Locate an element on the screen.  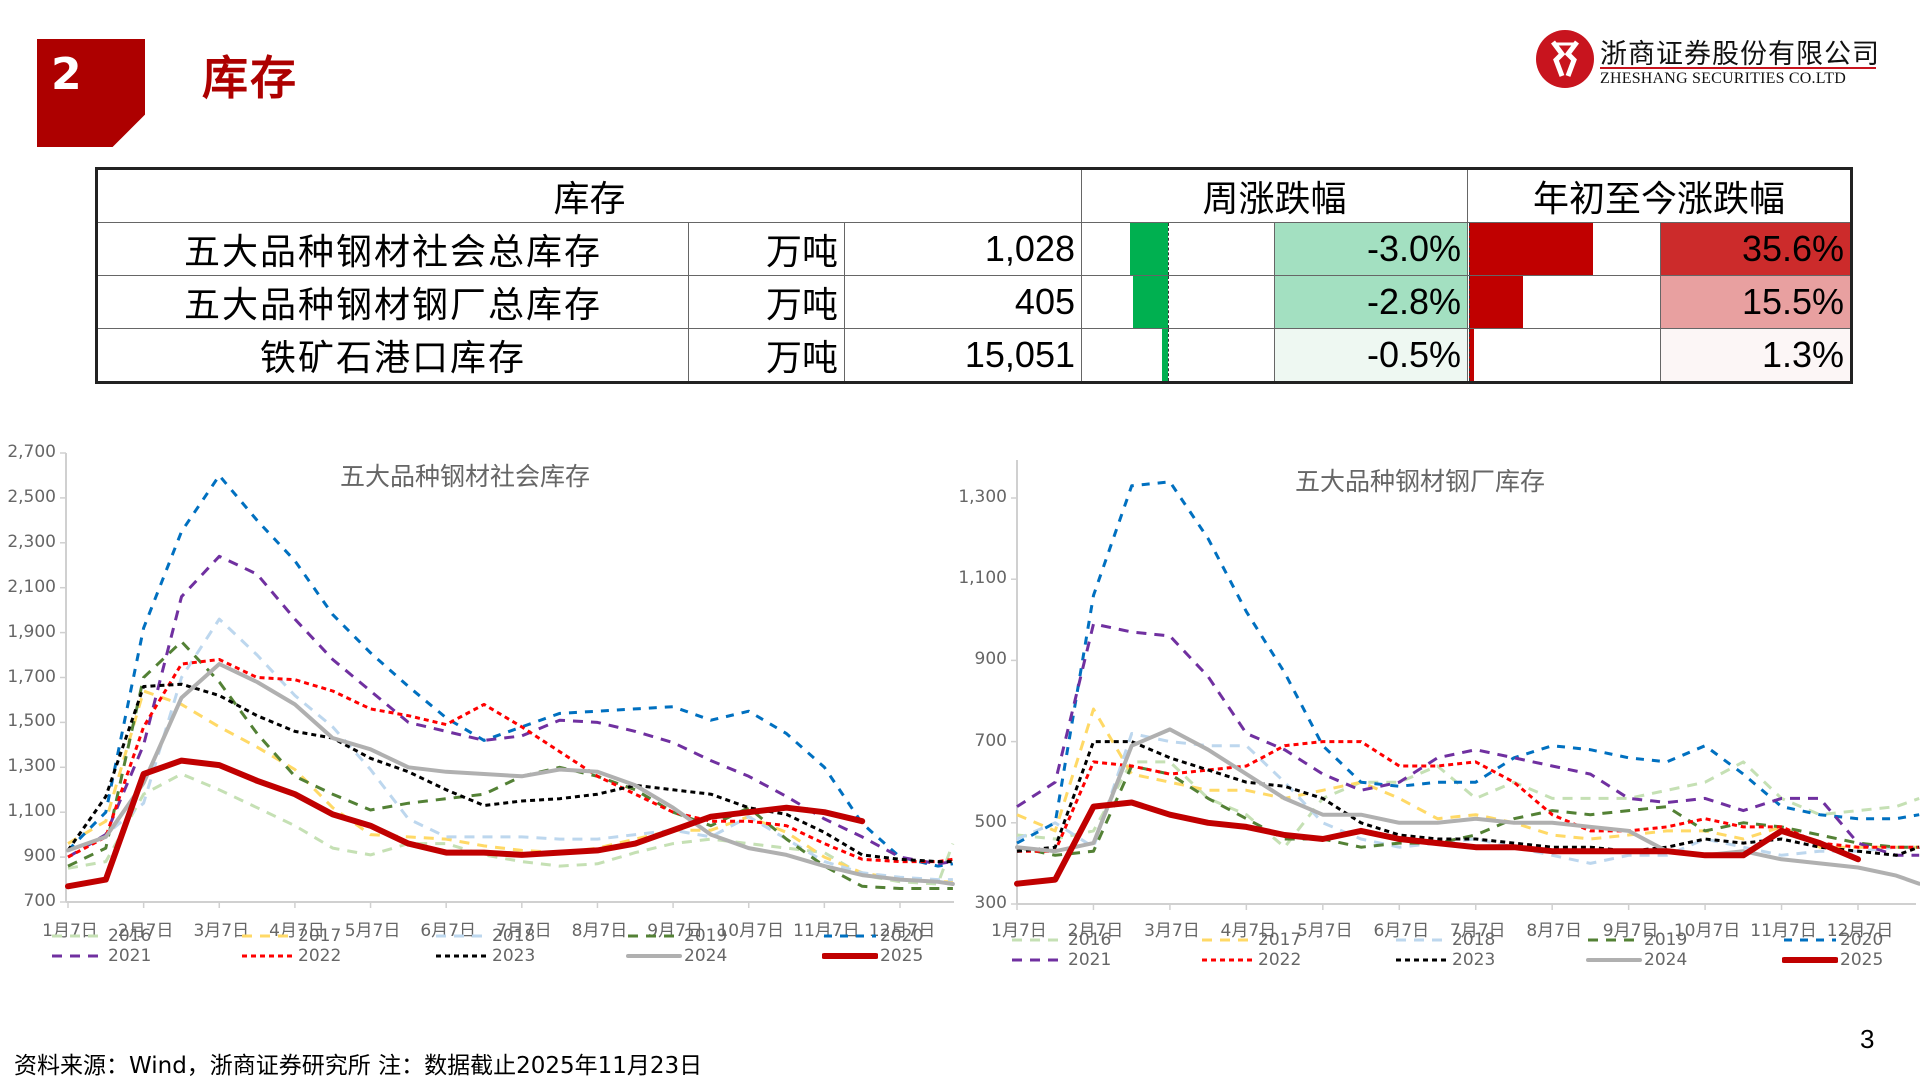
header-weekly-change: 周涨跌幅 is located at coordinates (1274, 195).